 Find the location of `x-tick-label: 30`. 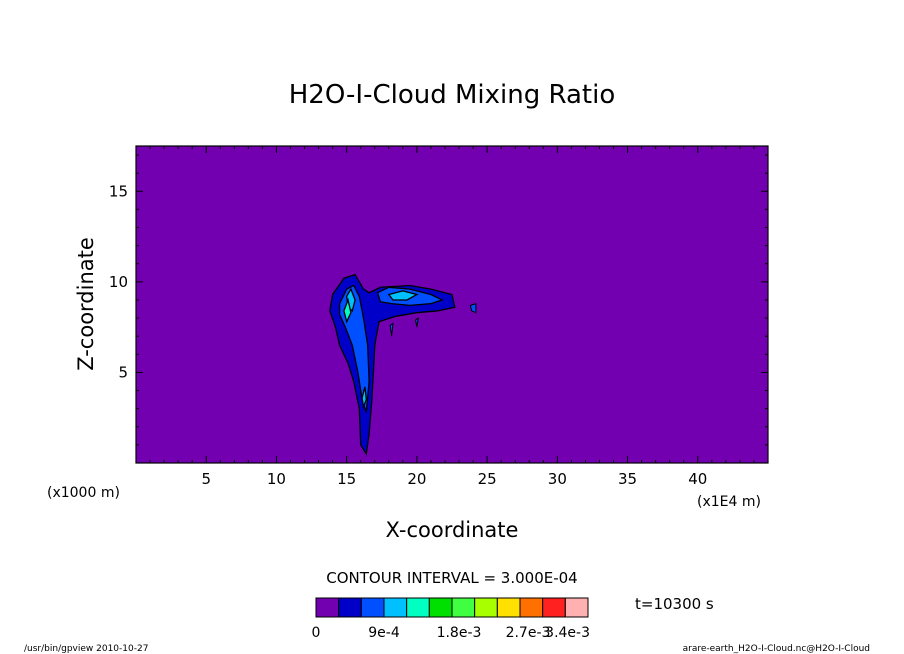

x-tick-label: 30 is located at coordinates (557, 479).